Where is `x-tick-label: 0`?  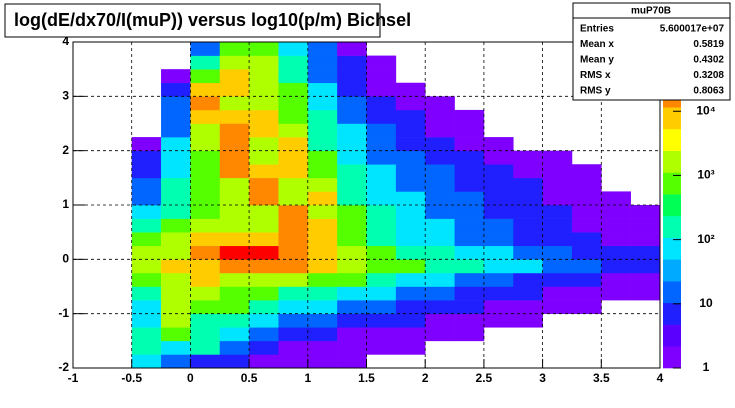 x-tick-label: 0 is located at coordinates (190, 378).